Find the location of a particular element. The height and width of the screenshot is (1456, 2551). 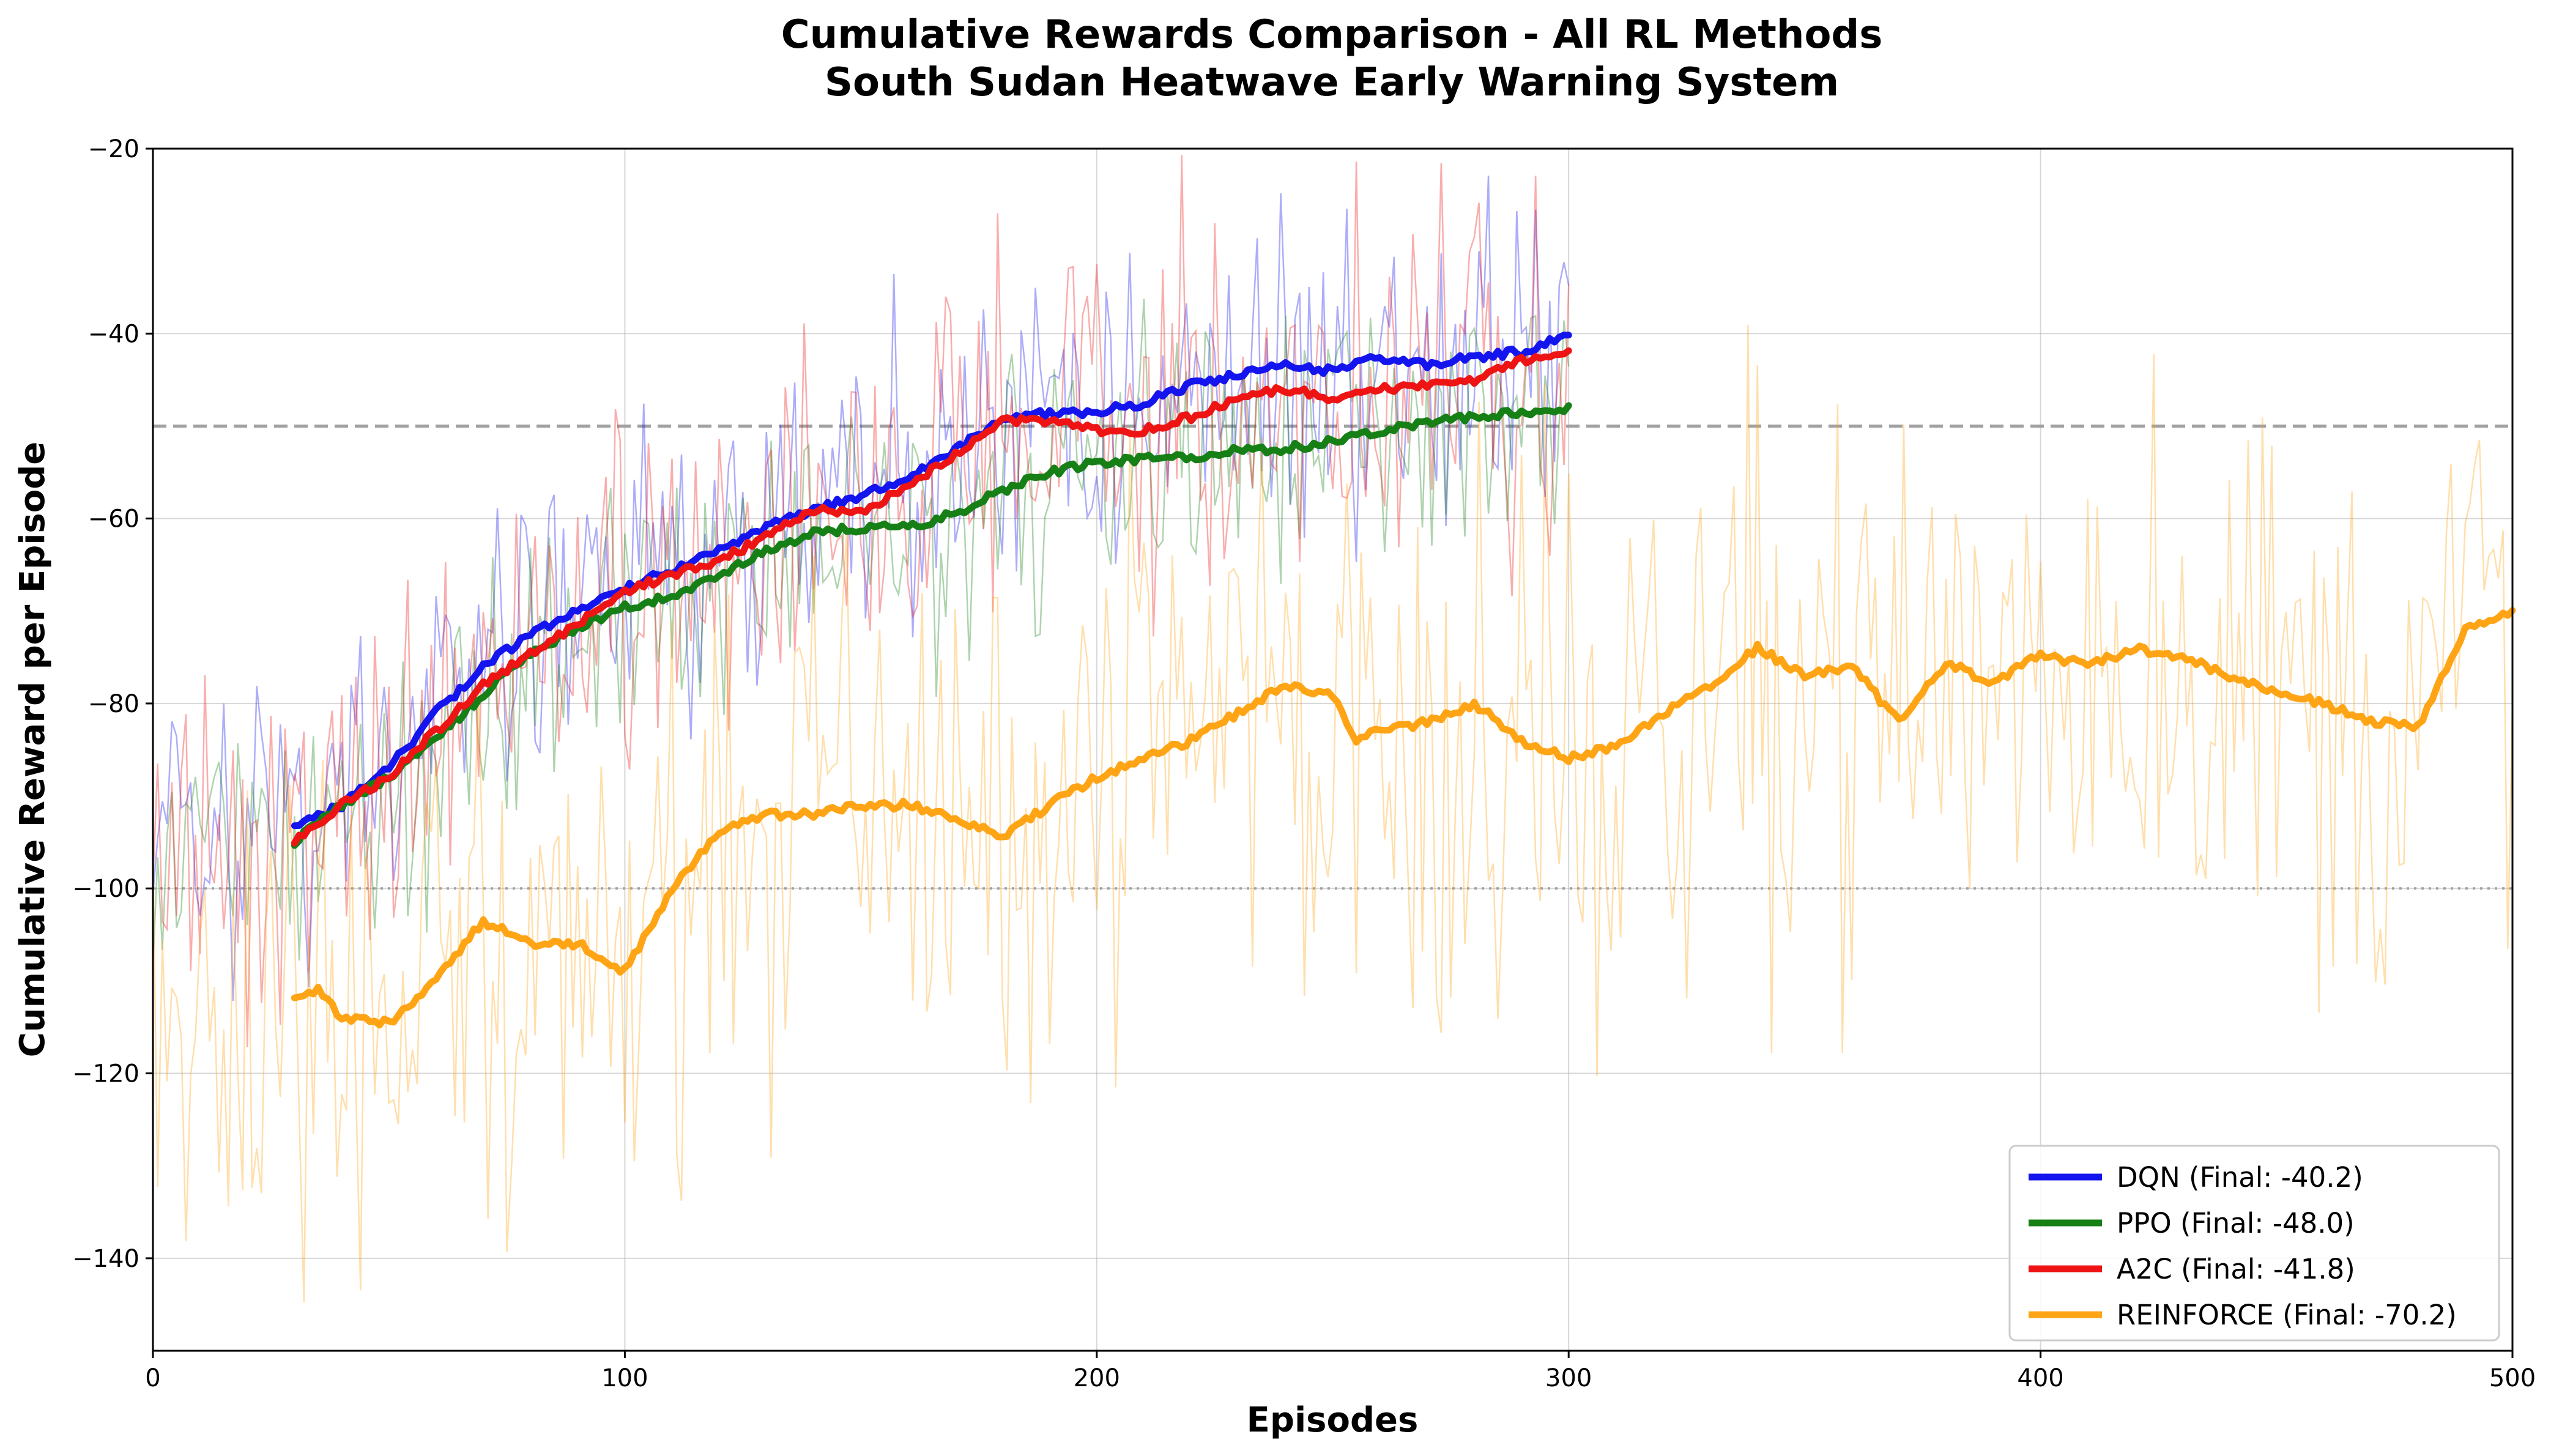

x-axis-label: Episodes is located at coordinates (1333, 1420).